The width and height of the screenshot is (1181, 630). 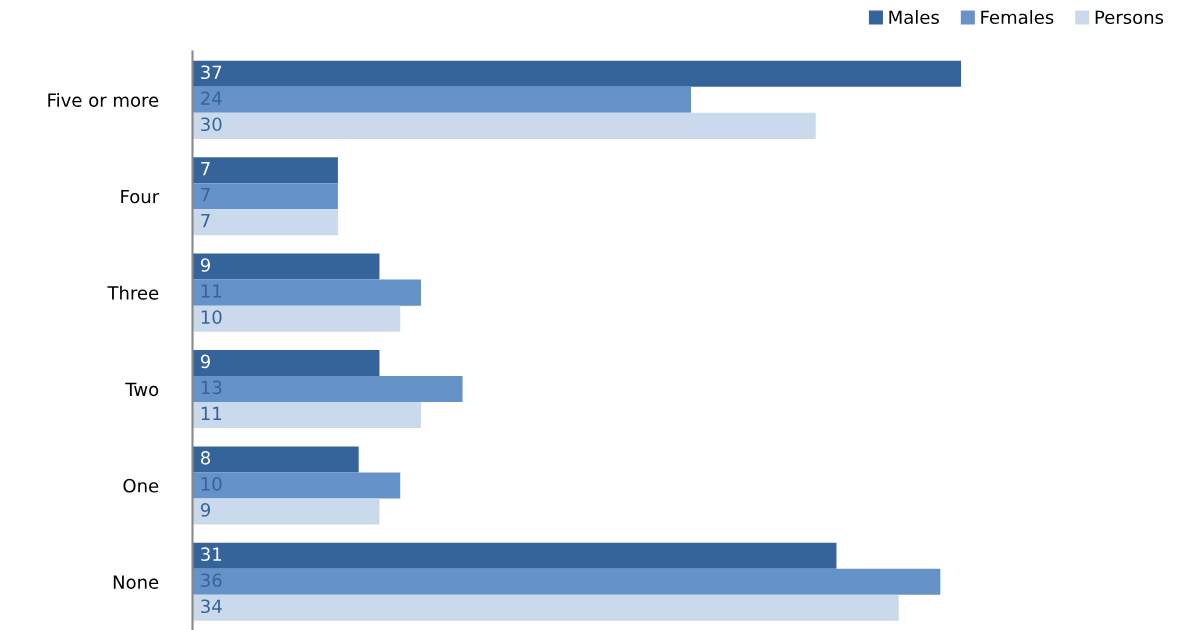 What do you see at coordinates (136, 582) in the screenshot?
I see `y-tick-label: None` at bounding box center [136, 582].